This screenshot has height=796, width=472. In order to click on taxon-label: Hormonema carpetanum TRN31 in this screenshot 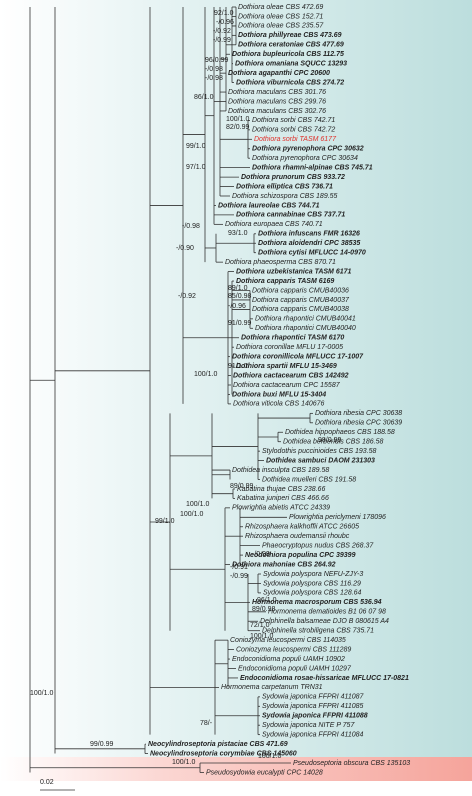, I will do `click(272, 687)`.